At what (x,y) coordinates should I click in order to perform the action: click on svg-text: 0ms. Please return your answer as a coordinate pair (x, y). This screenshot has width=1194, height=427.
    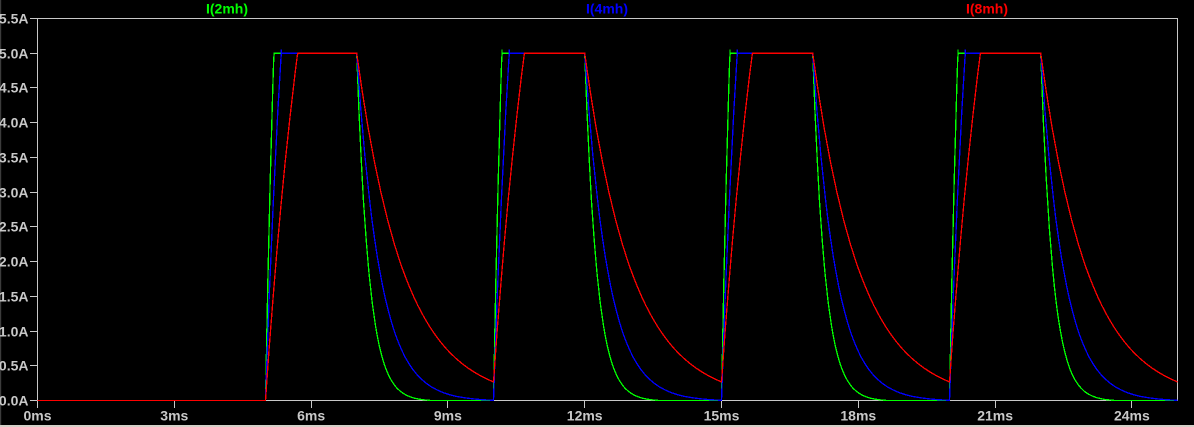
    Looking at the image, I should click on (37, 416).